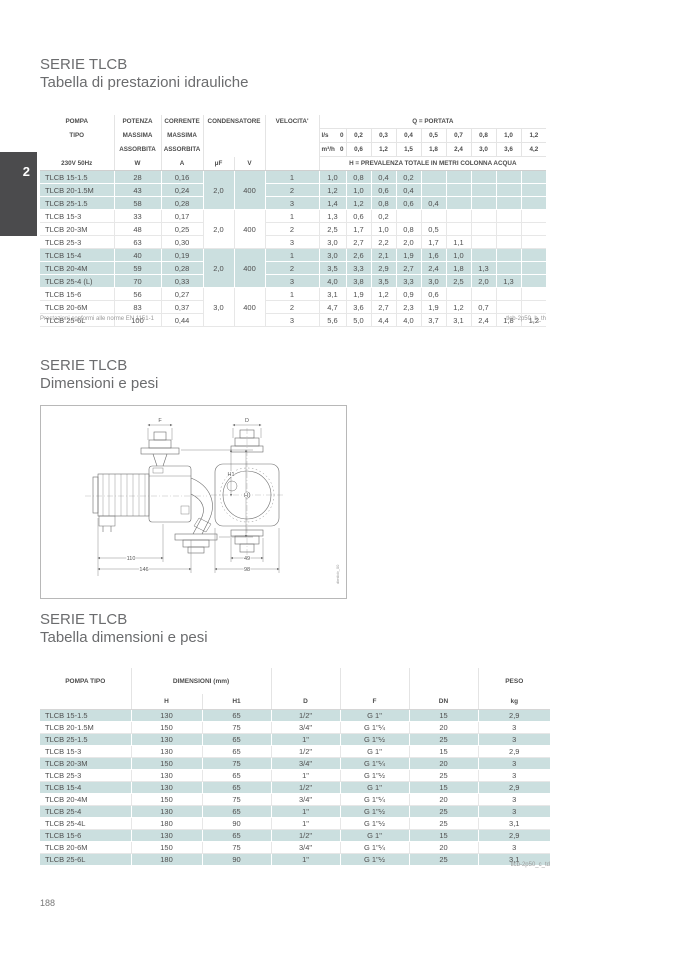  I want to click on dim-row: TLCB 25-4L 180 90 1" G 1"½ 25 3,1, so click(295, 823).